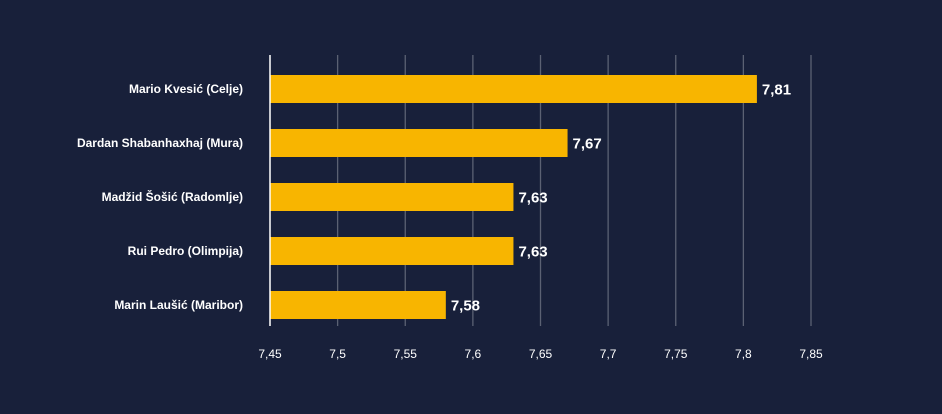  Describe the element at coordinates (337, 354) in the screenshot. I see `x-tick-label: 7,5` at that location.